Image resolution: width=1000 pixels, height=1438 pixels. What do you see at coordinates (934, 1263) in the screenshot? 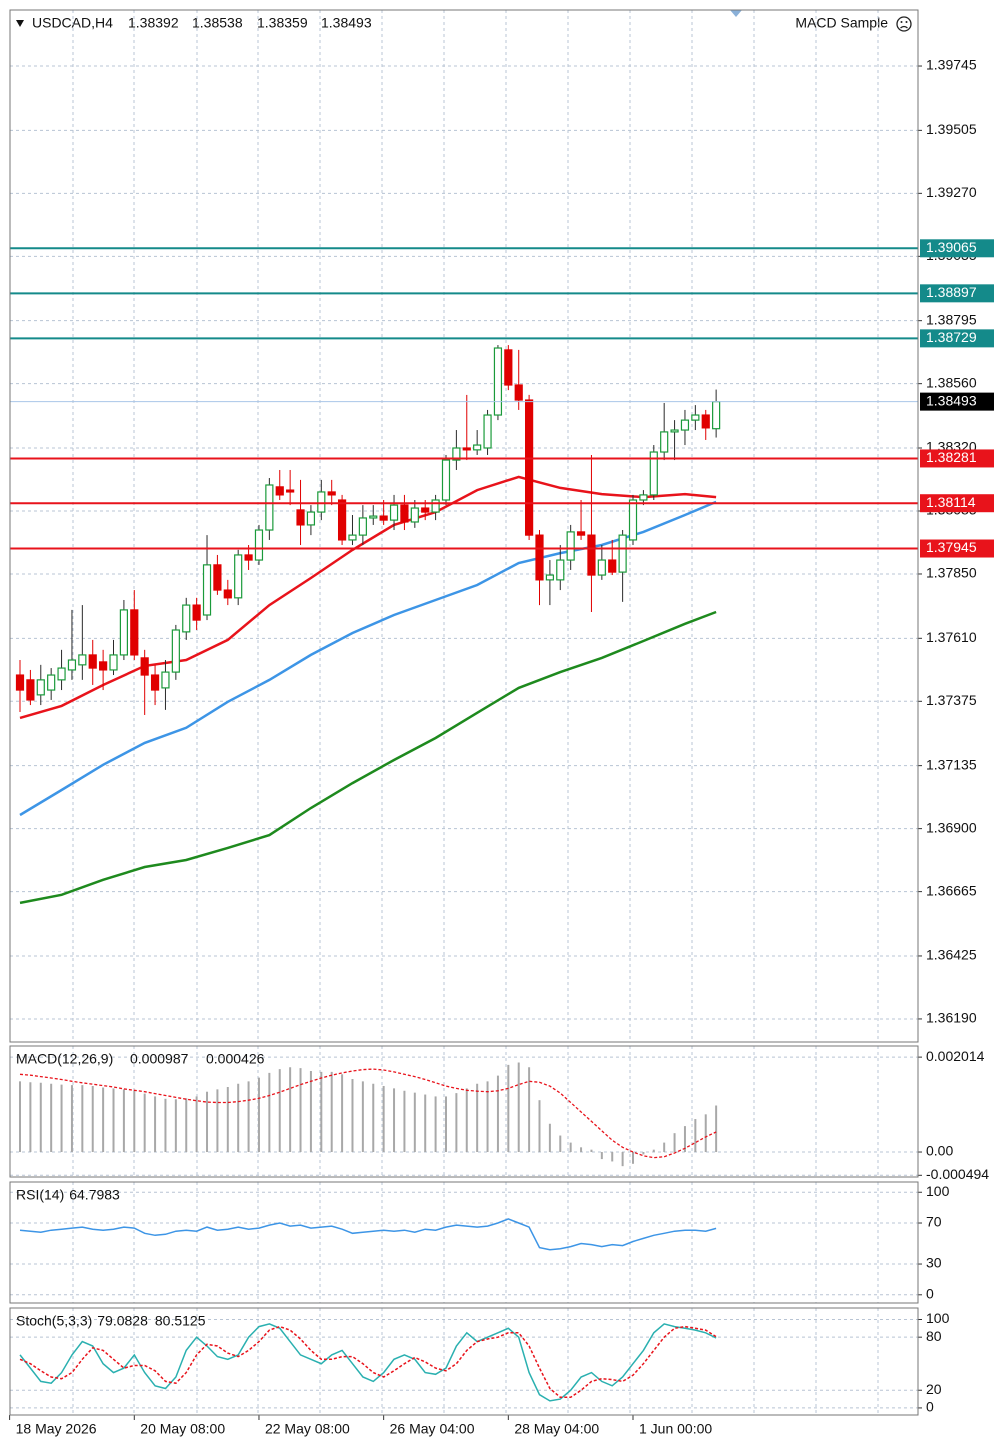
I see `y-tick-label: 30` at bounding box center [934, 1263].